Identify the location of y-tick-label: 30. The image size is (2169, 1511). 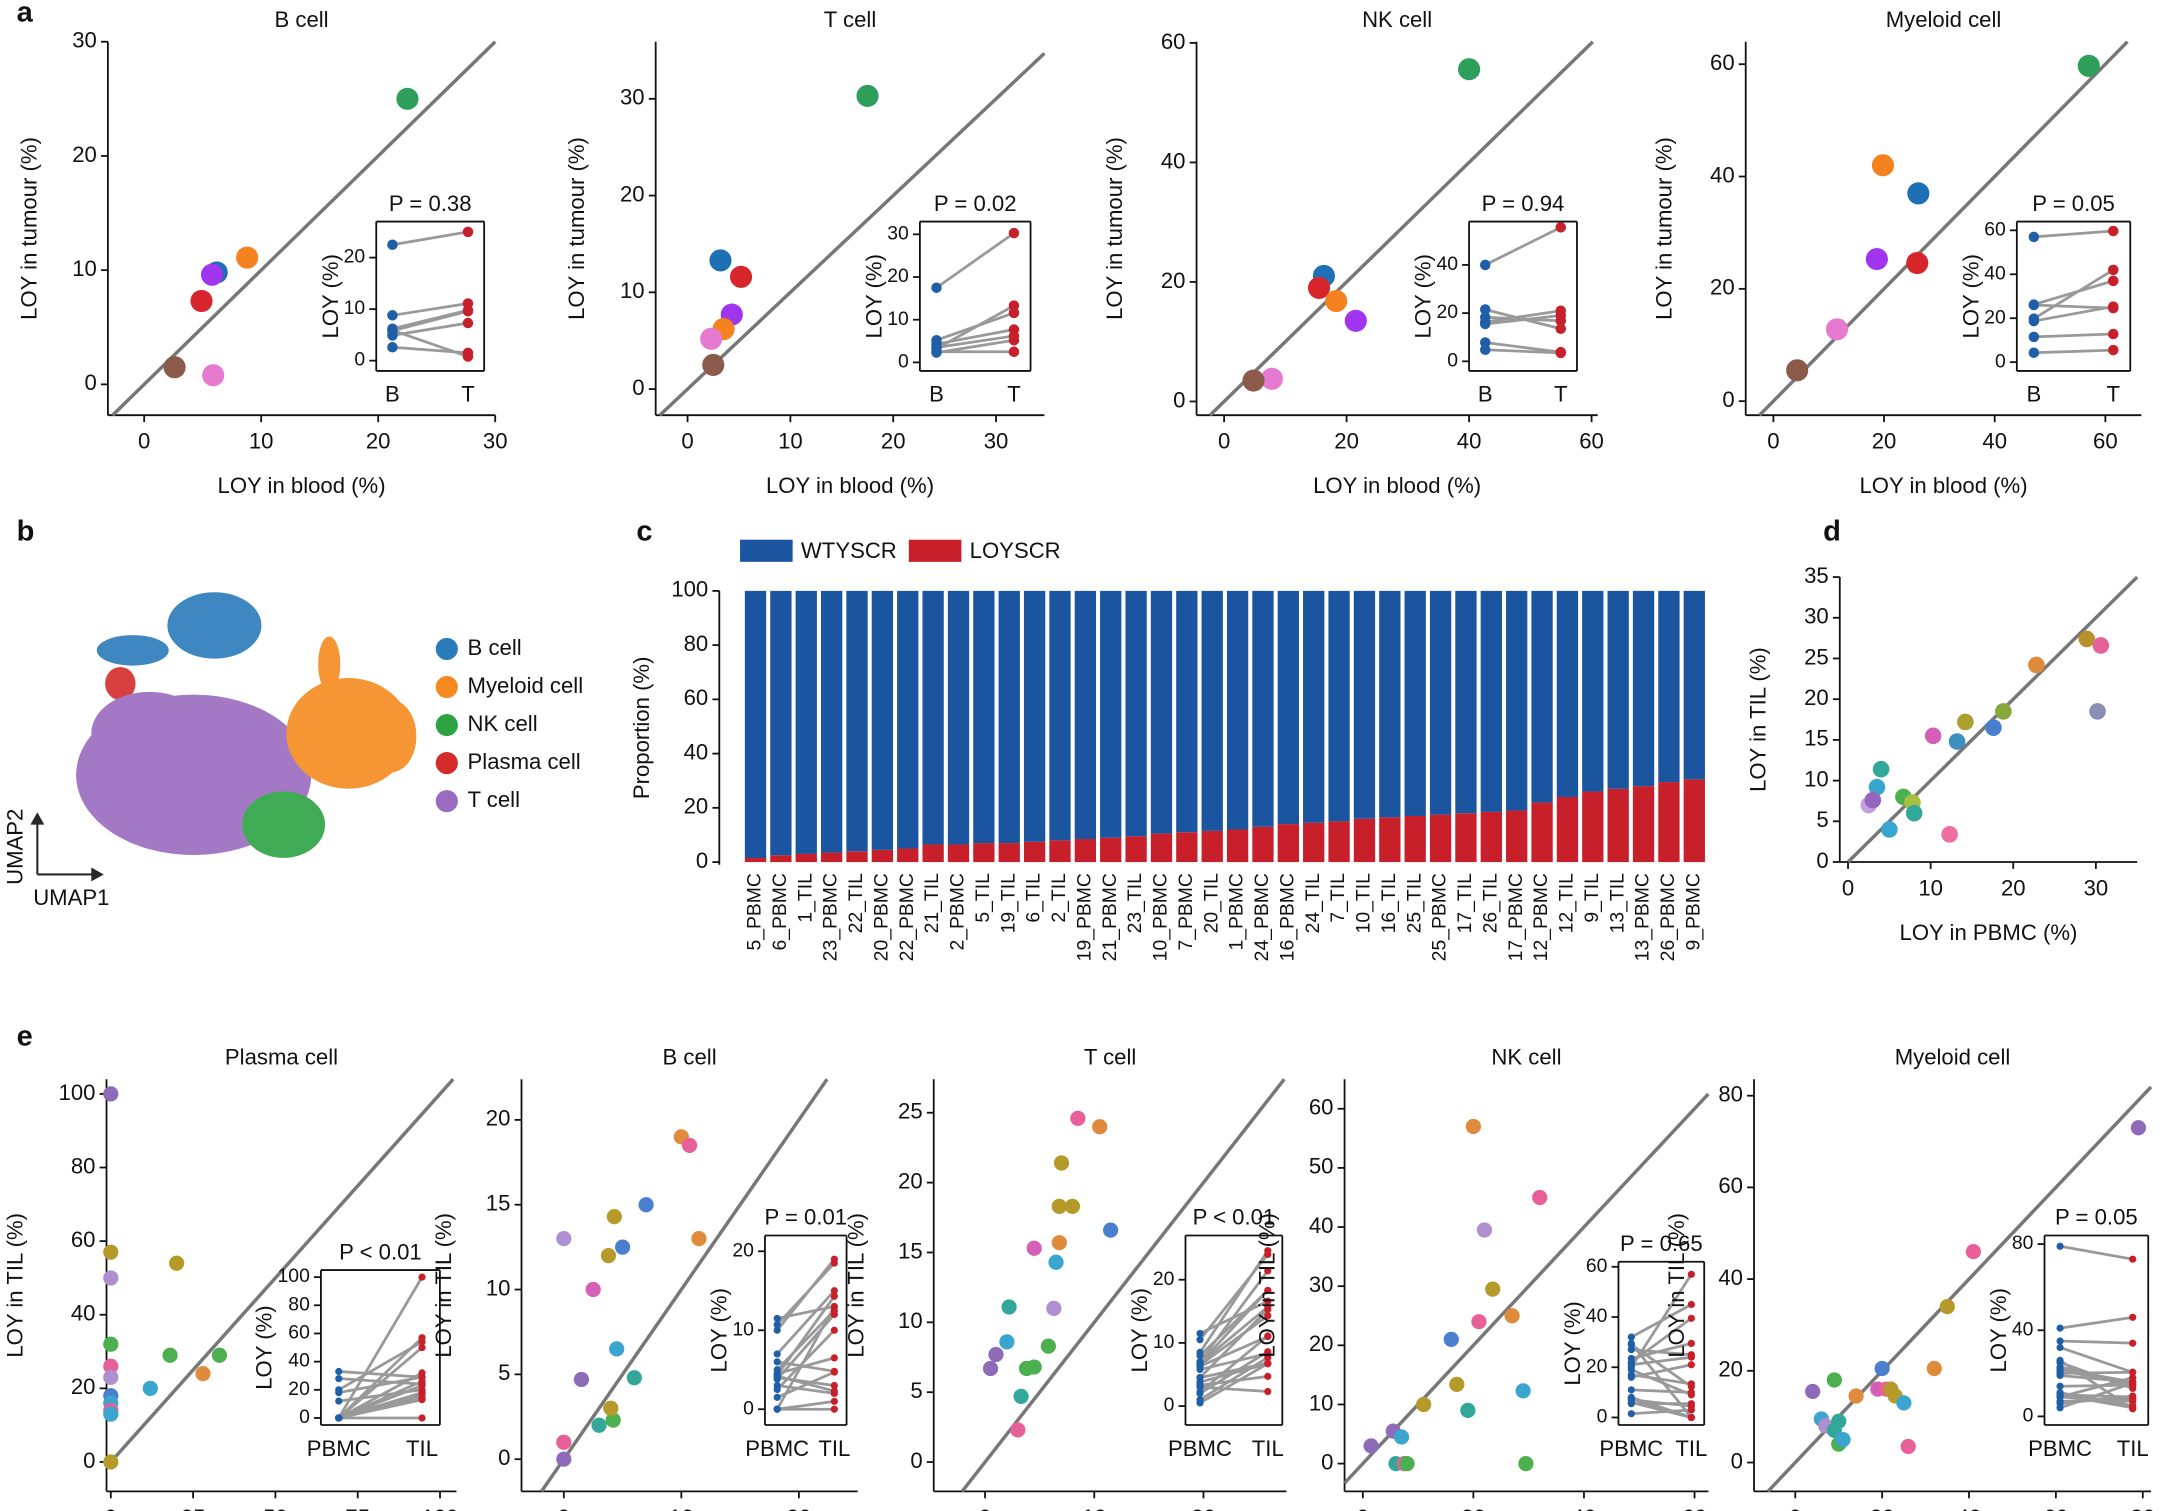
(632, 97).